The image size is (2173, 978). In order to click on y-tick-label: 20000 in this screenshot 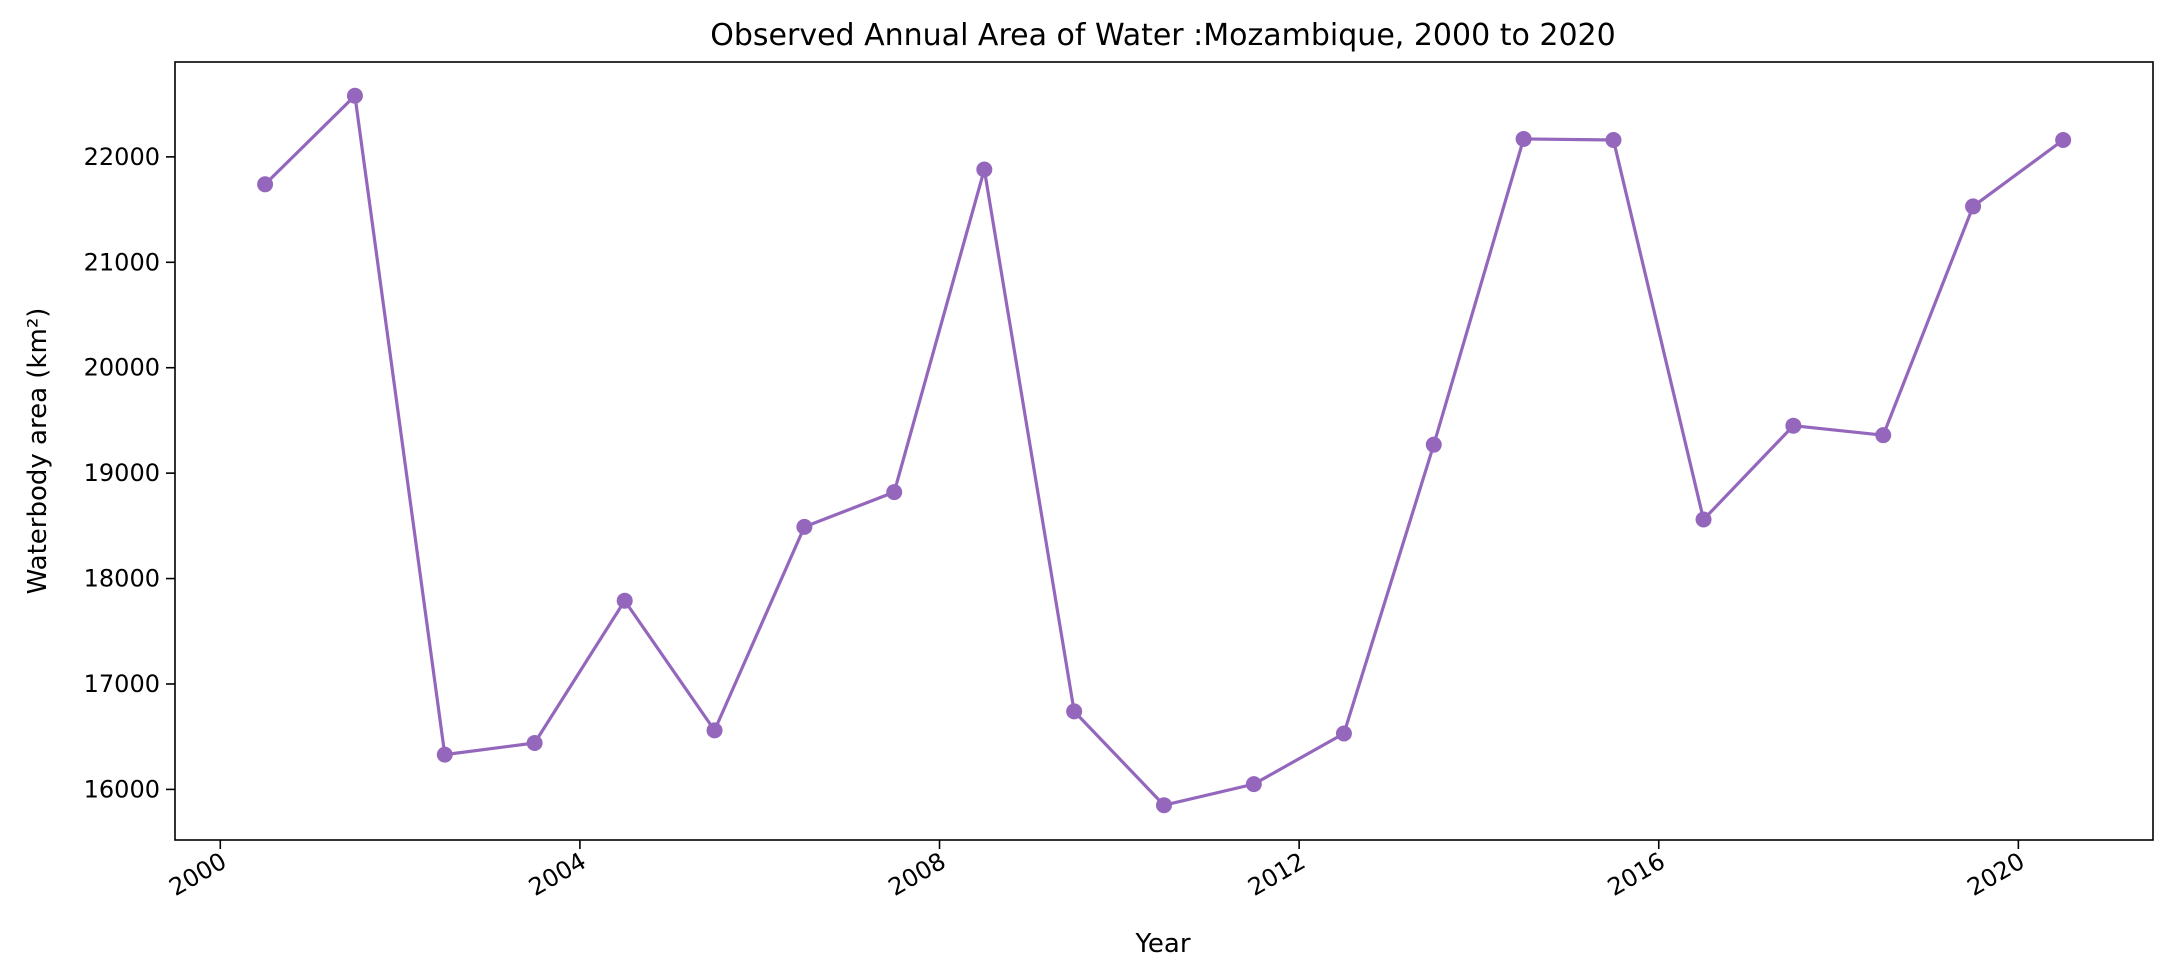, I will do `click(122, 368)`.